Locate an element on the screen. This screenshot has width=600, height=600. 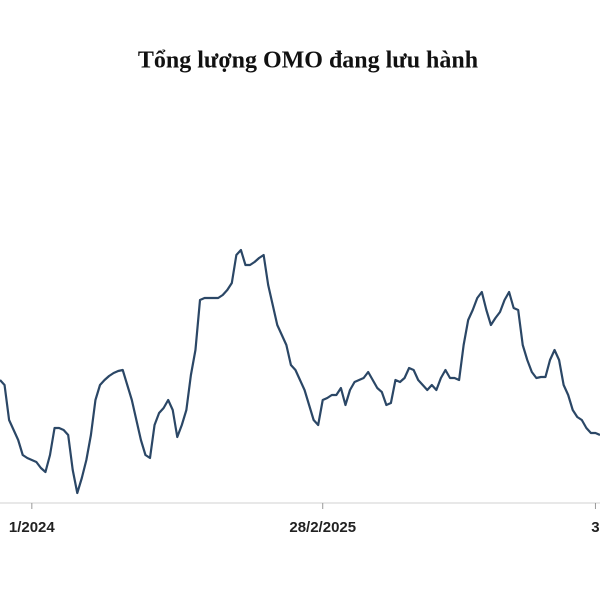
x-tick-label: 3 is located at coordinates (595, 527).